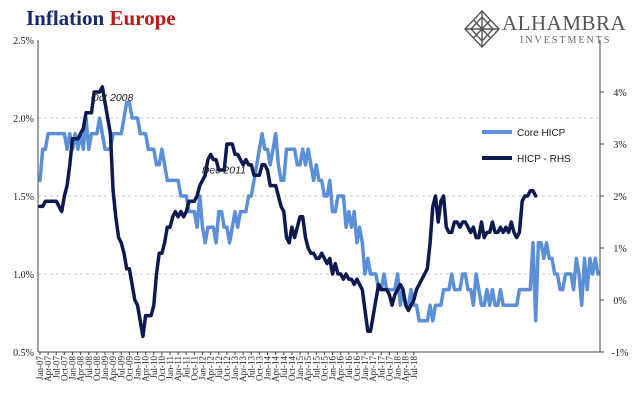  Describe the element at coordinates (373, 369) in the screenshot. I see `x-tick-label: Apr-17` at that location.